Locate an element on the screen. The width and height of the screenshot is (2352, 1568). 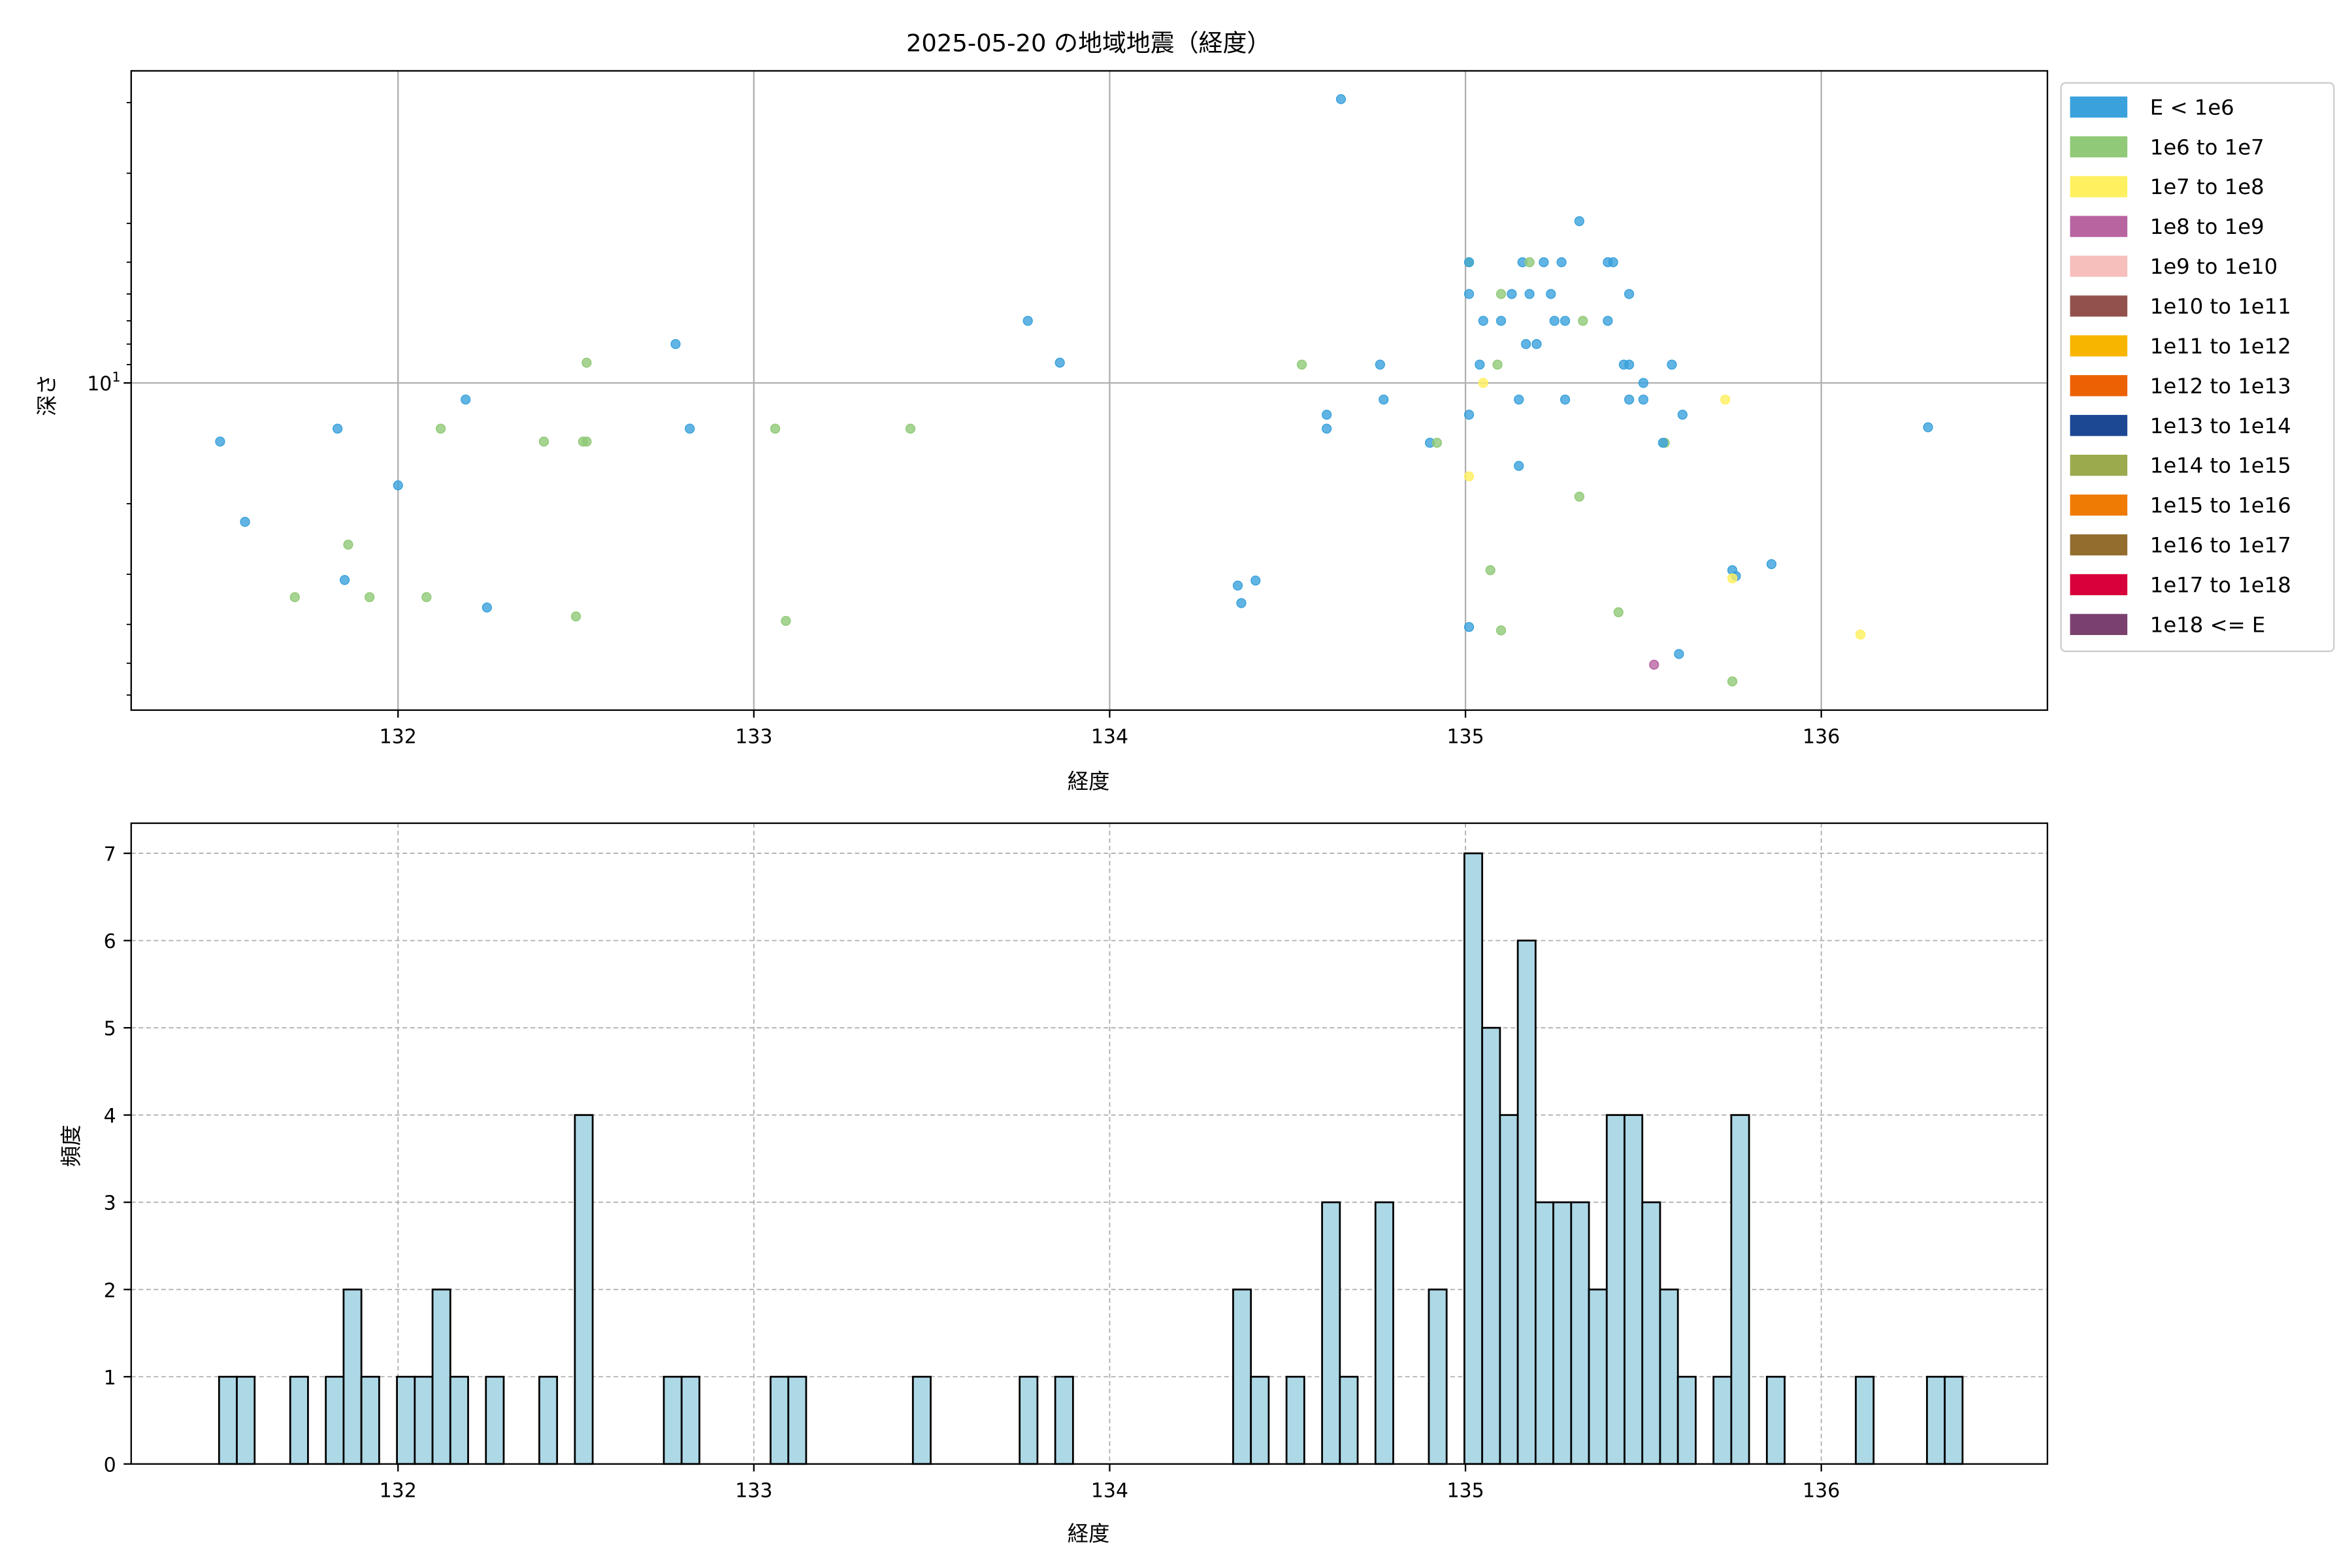
scatter-x-tick-label: 134 is located at coordinates (1109, 737).